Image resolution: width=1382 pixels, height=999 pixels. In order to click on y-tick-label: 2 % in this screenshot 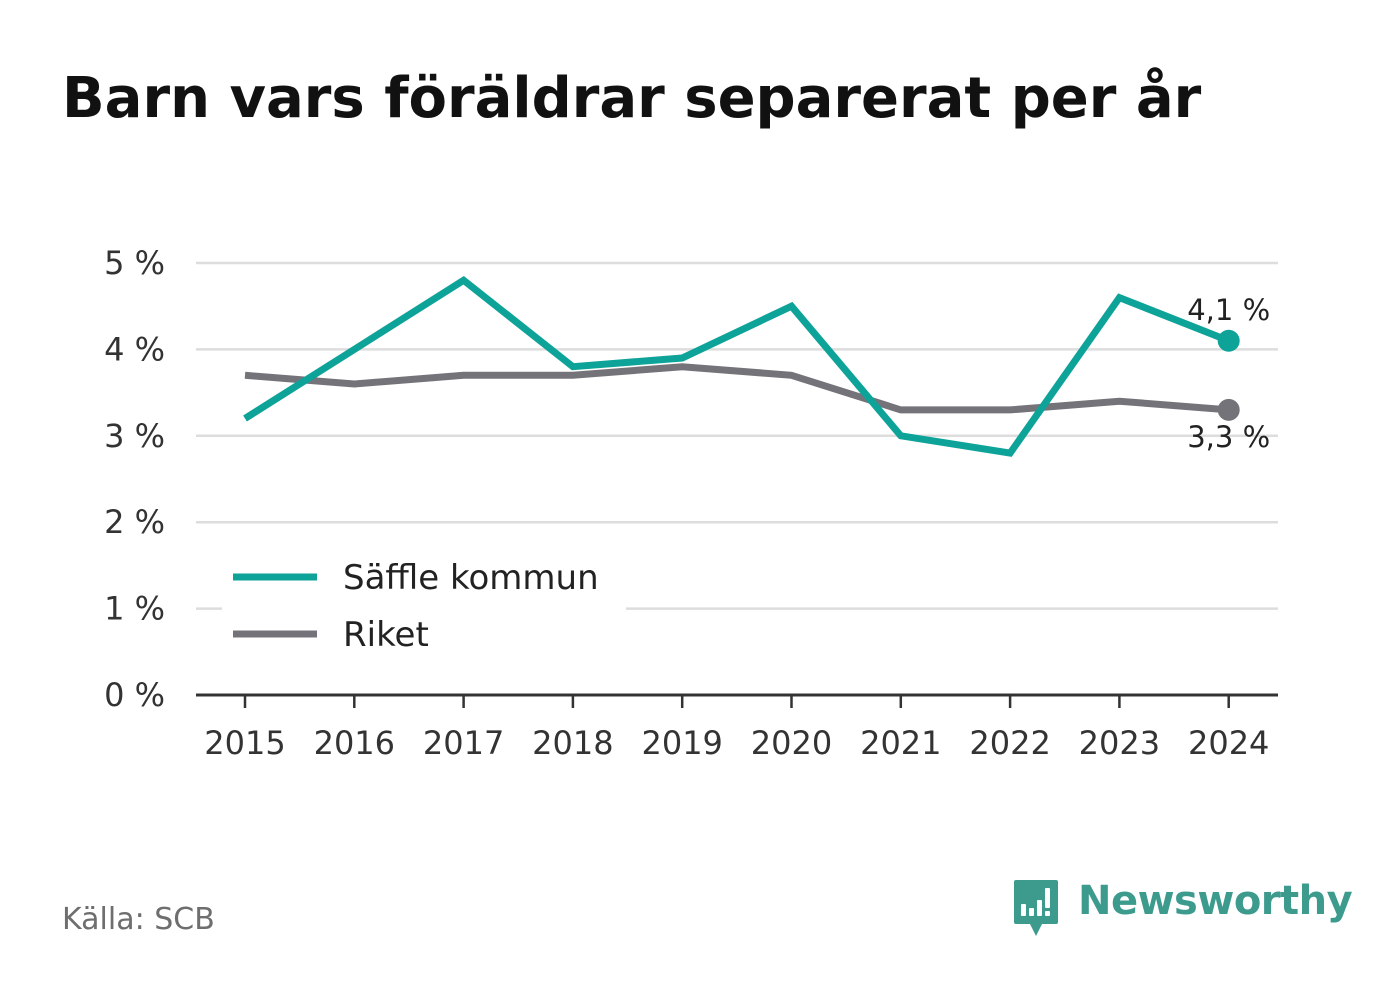, I will do `click(134, 522)`.